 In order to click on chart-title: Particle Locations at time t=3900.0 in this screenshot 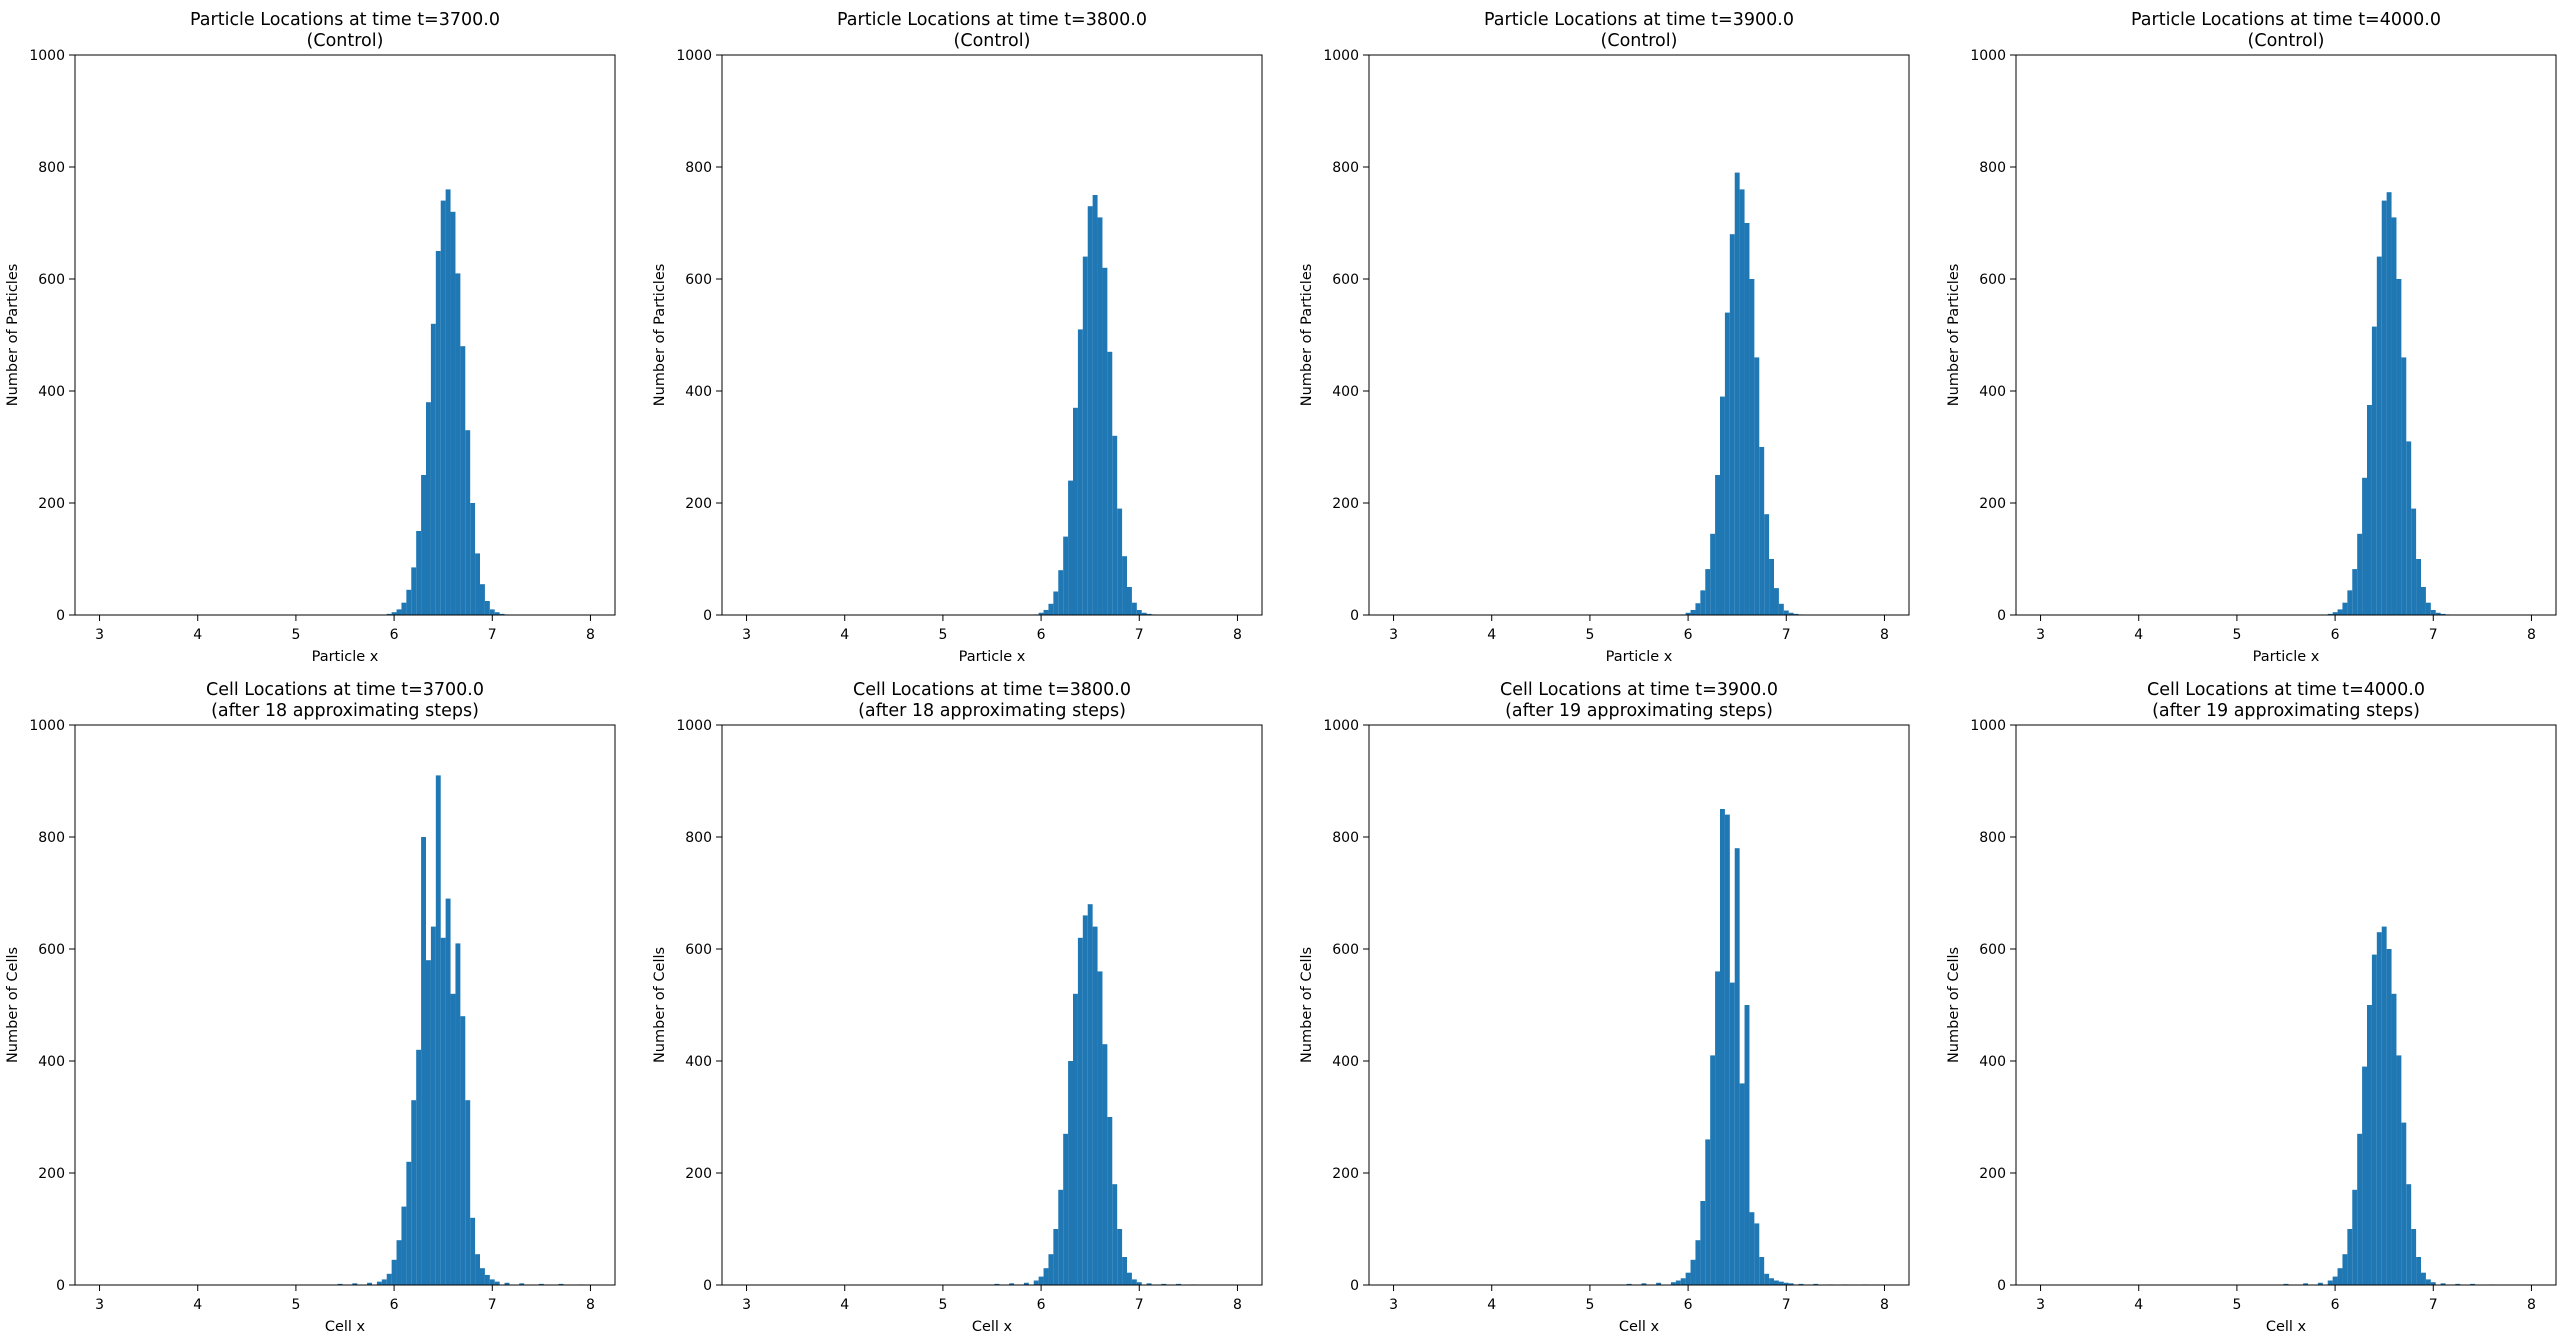, I will do `click(1639, 20)`.